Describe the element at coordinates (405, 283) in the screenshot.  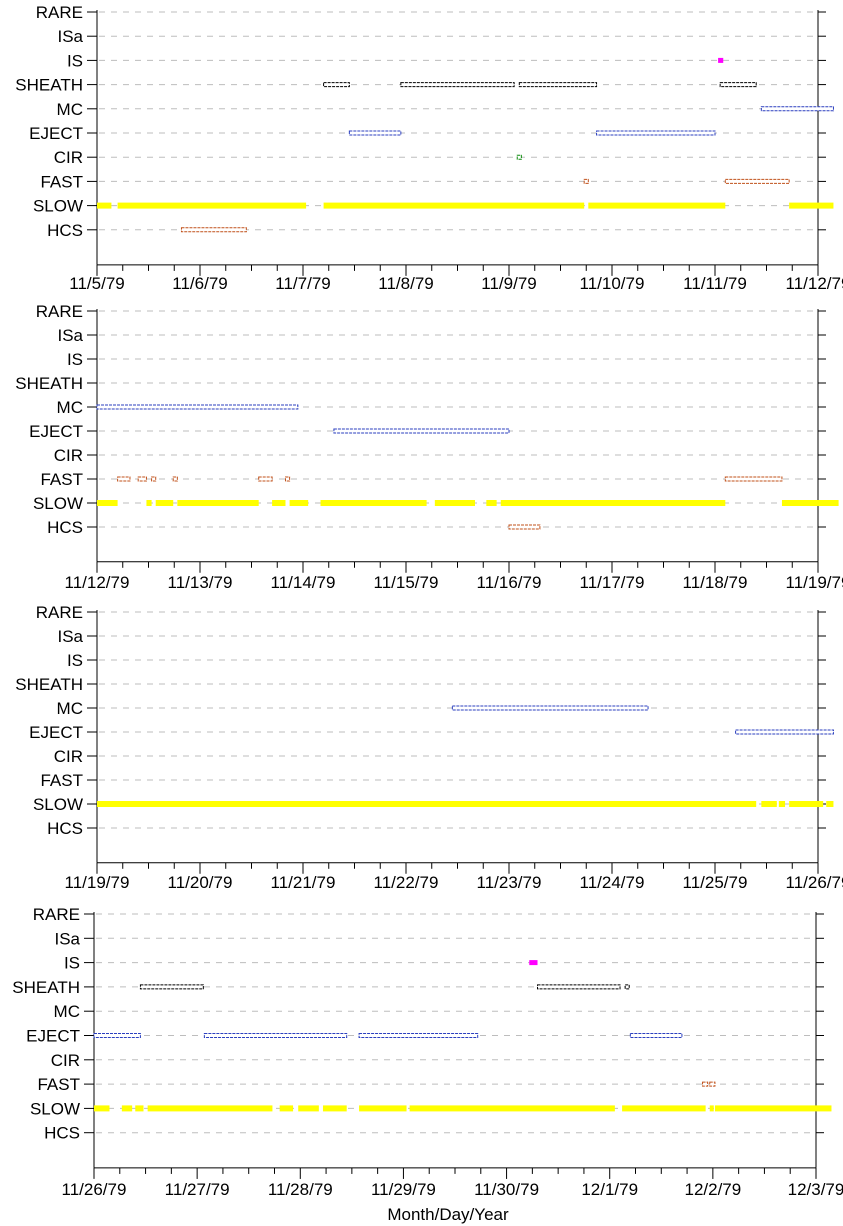
I see `x-tick-label: 11/8/79` at that location.